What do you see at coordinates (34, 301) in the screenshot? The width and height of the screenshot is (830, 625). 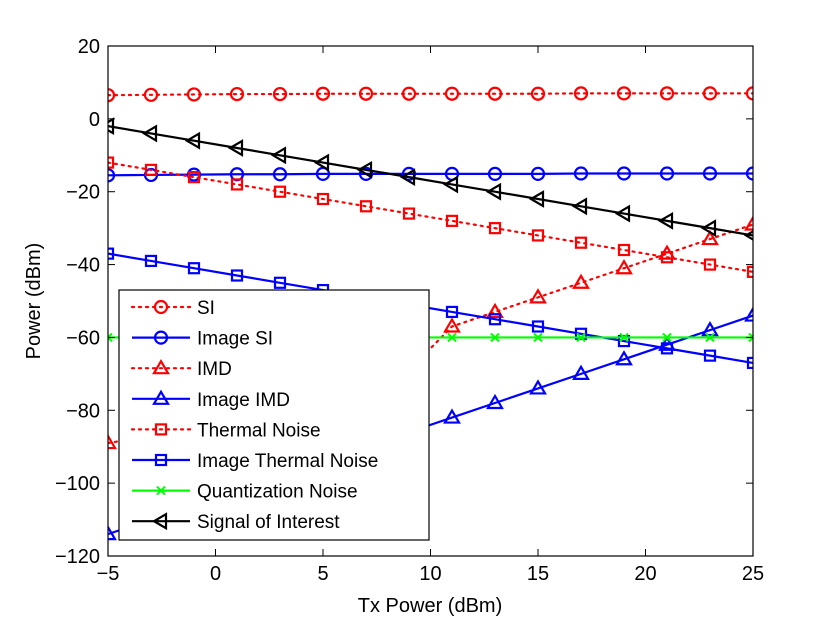 I see `y-axis-label: Power (dBm)` at bounding box center [34, 301].